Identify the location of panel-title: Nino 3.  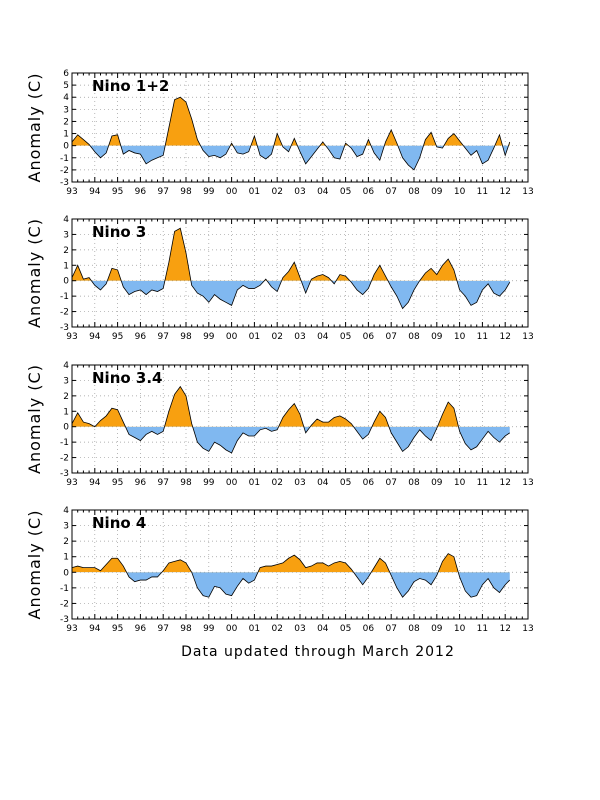
(119, 232).